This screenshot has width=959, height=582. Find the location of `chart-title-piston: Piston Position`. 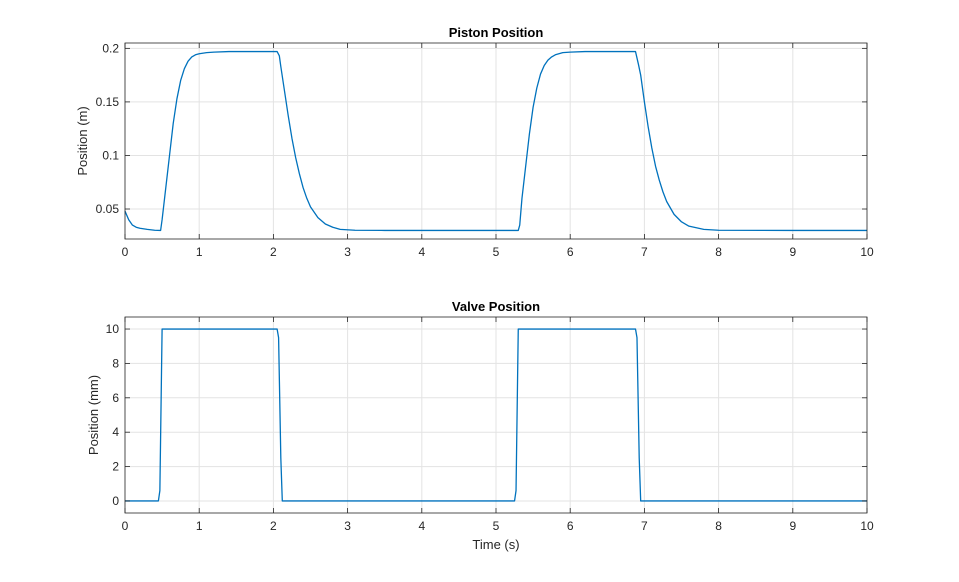

chart-title-piston: Piston Position is located at coordinates (496, 32).